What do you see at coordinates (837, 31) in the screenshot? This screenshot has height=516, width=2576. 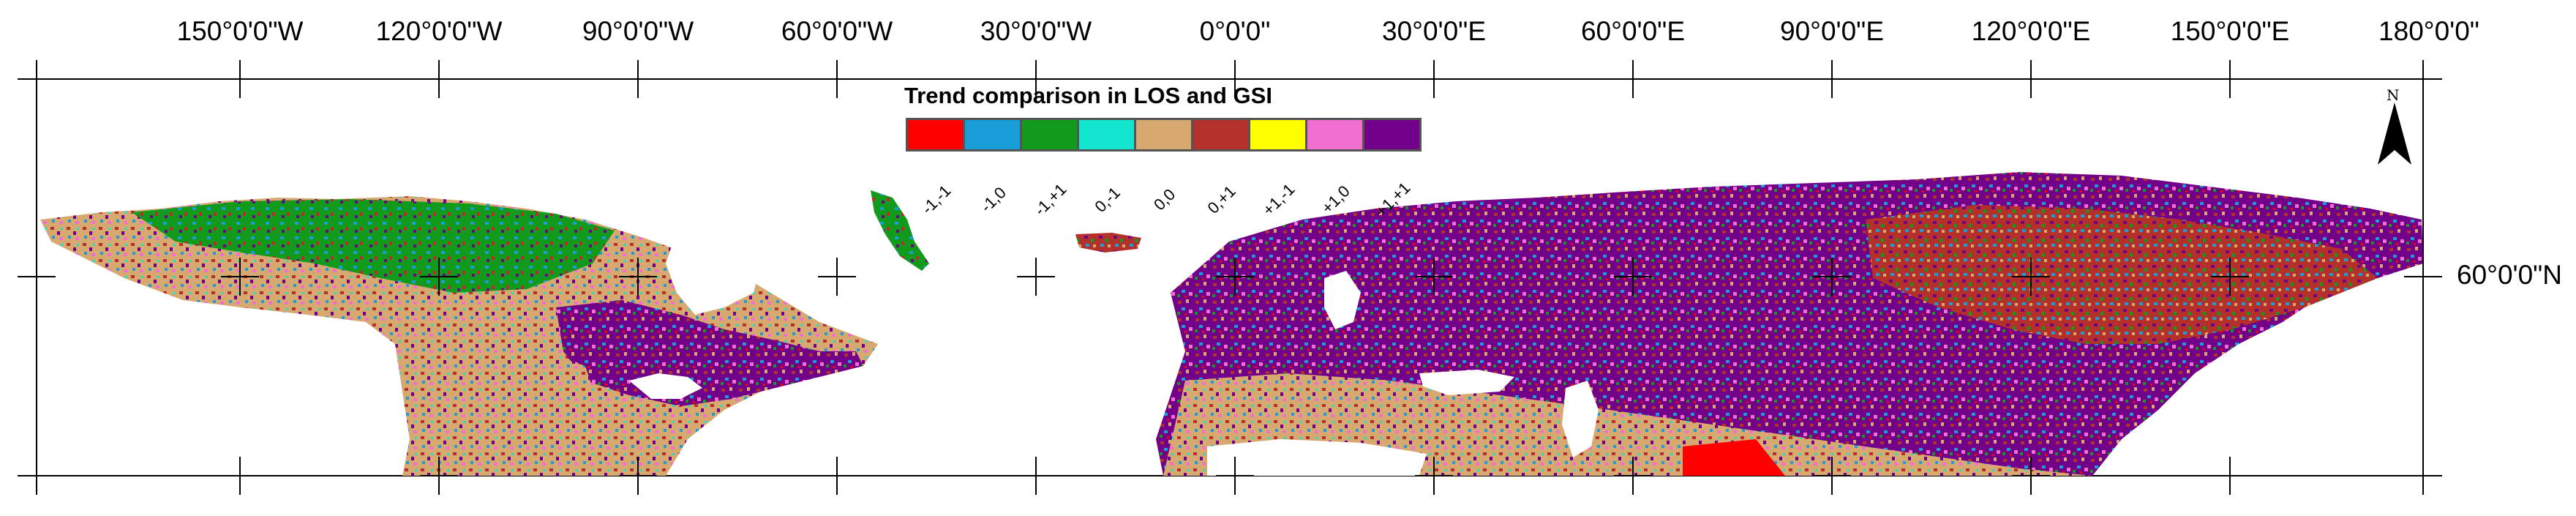 I see `longitude-label: 60°0'0"W` at bounding box center [837, 31].